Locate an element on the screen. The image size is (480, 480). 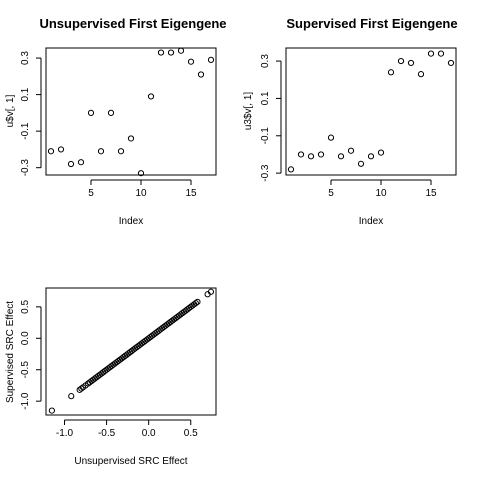
x-tick-label: 0.0 is located at coordinates (149, 433).